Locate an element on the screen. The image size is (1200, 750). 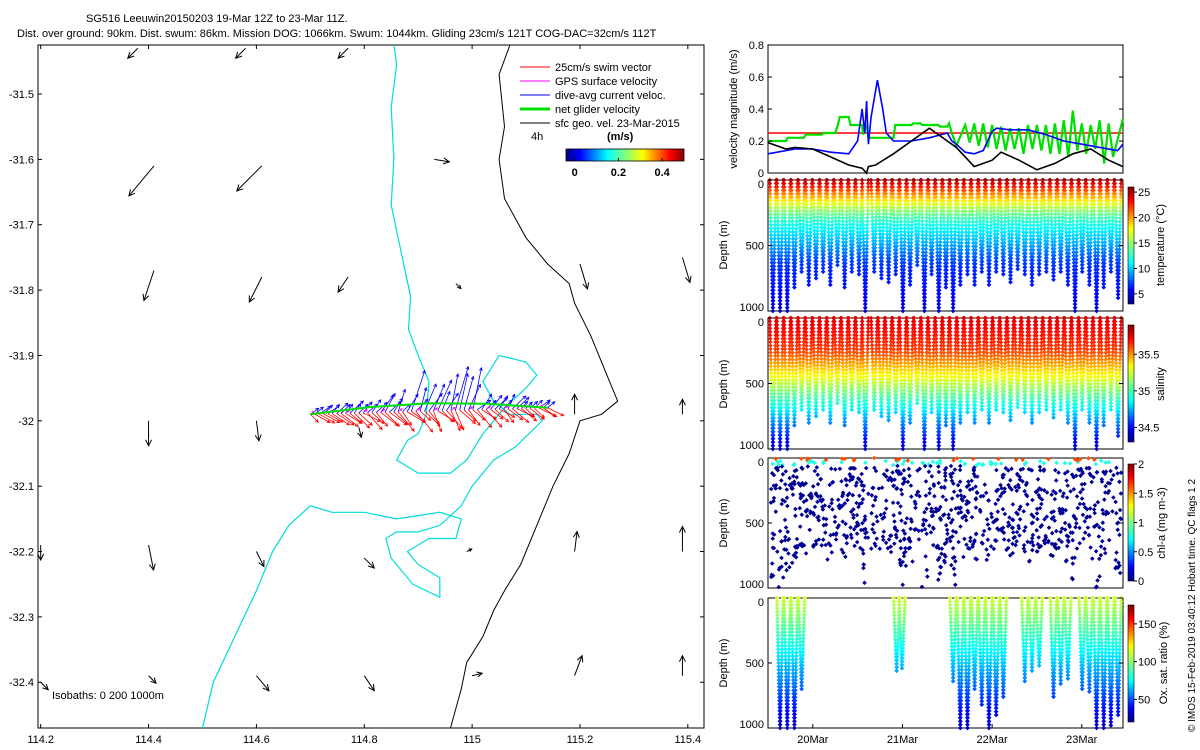
map-colorbar-ticks: 0 0.2 0.4 is located at coordinates (621, 168).